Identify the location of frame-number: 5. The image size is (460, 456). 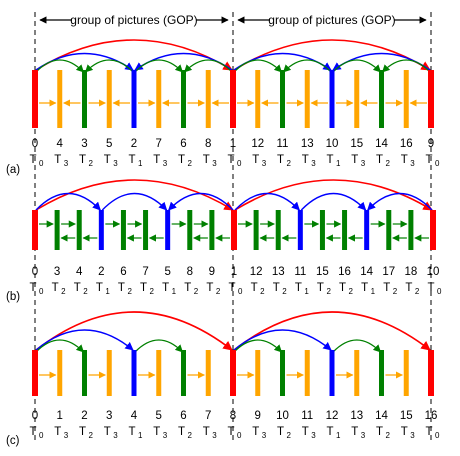
(109, 144).